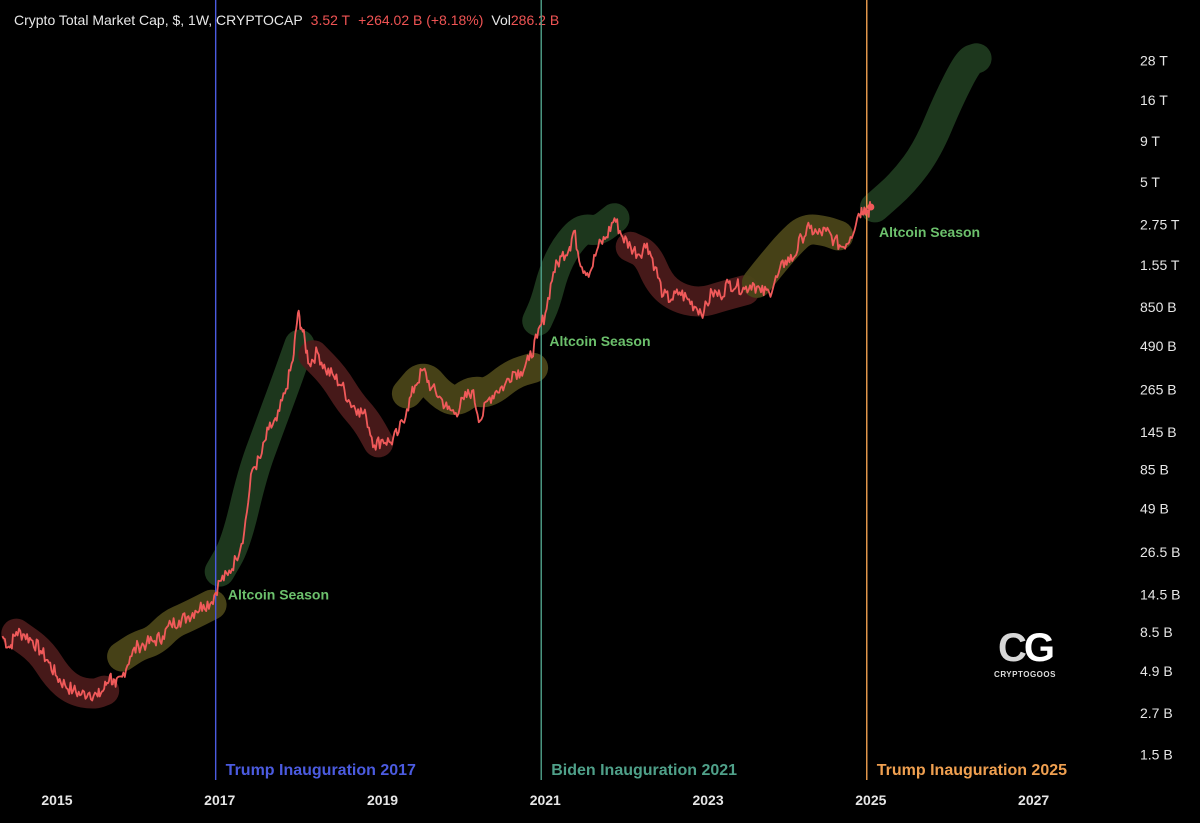  Describe the element at coordinates (382, 800) in the screenshot. I see `x-tick-label: 2019` at that location.